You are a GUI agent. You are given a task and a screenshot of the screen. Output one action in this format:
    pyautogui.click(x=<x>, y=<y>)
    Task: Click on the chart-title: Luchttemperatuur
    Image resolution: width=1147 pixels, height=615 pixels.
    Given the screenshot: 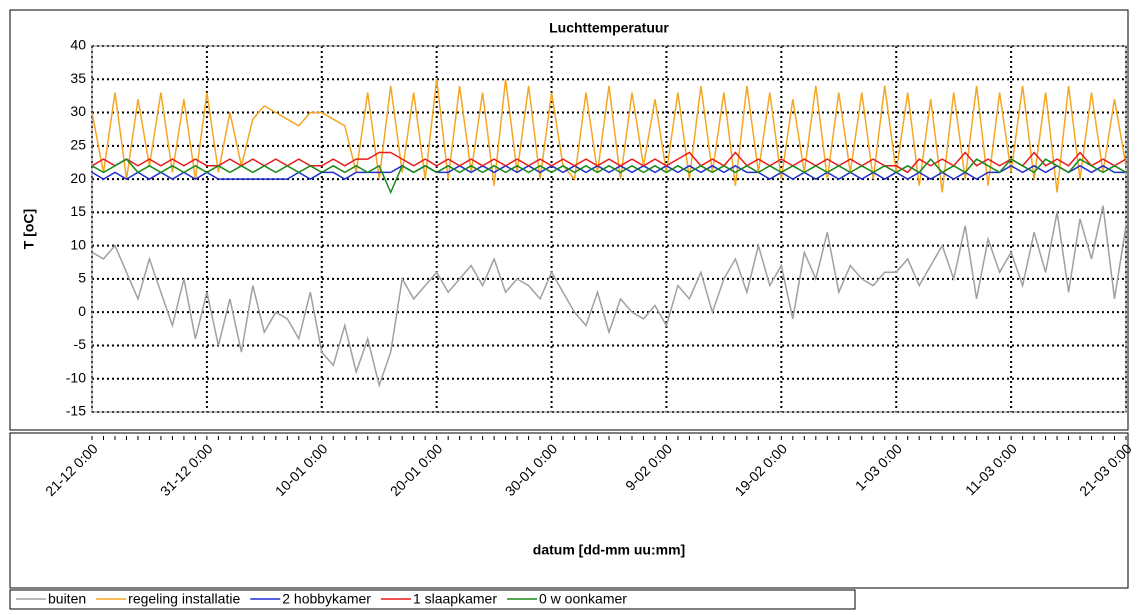 What is the action you would take?
    pyautogui.click(x=609, y=28)
    